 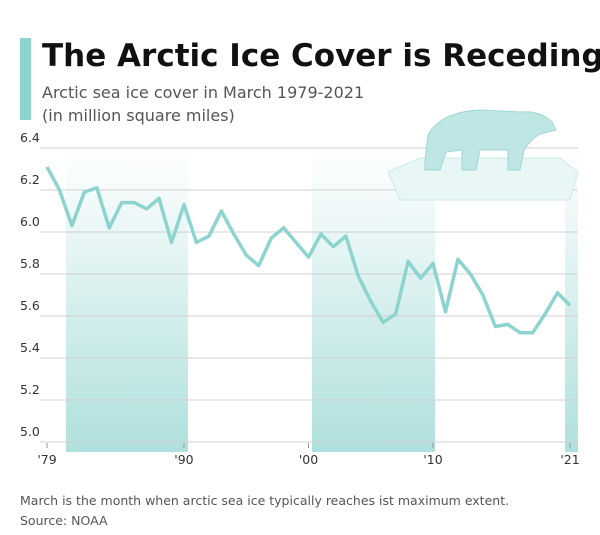 What do you see at coordinates (30, 305) in the screenshot?
I see `y-tick-label: 5.6` at bounding box center [30, 305].